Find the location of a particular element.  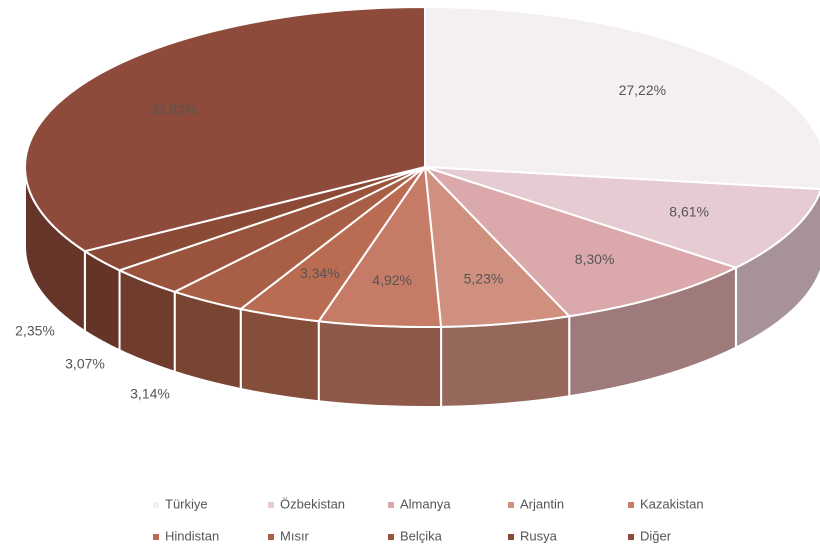

legend-label: Kazakistan is located at coordinates (672, 503).